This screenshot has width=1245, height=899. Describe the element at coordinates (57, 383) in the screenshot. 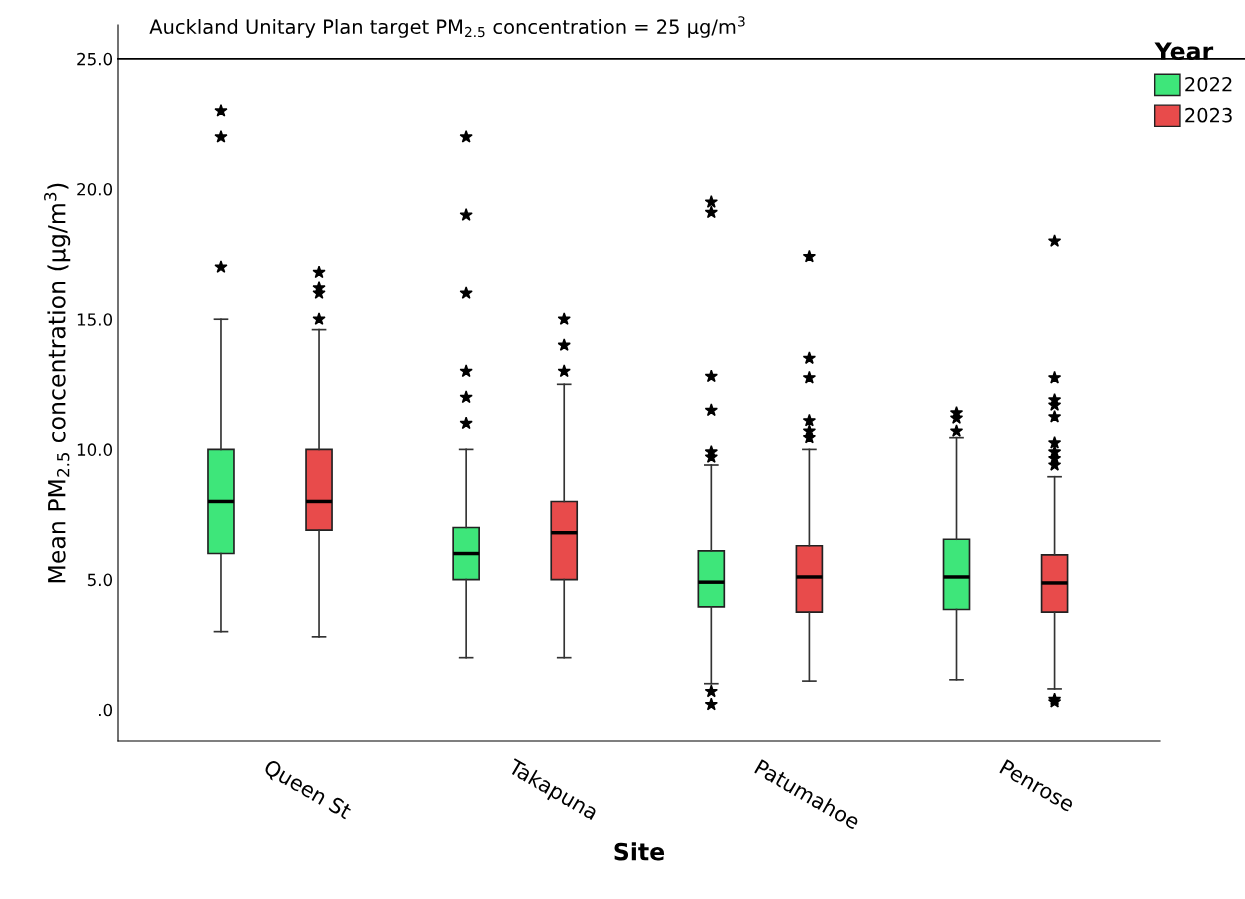

I see `y-axis-title: Mean PM$_{2.5}$ concentration (µg/m$^{3}$)` at that location.